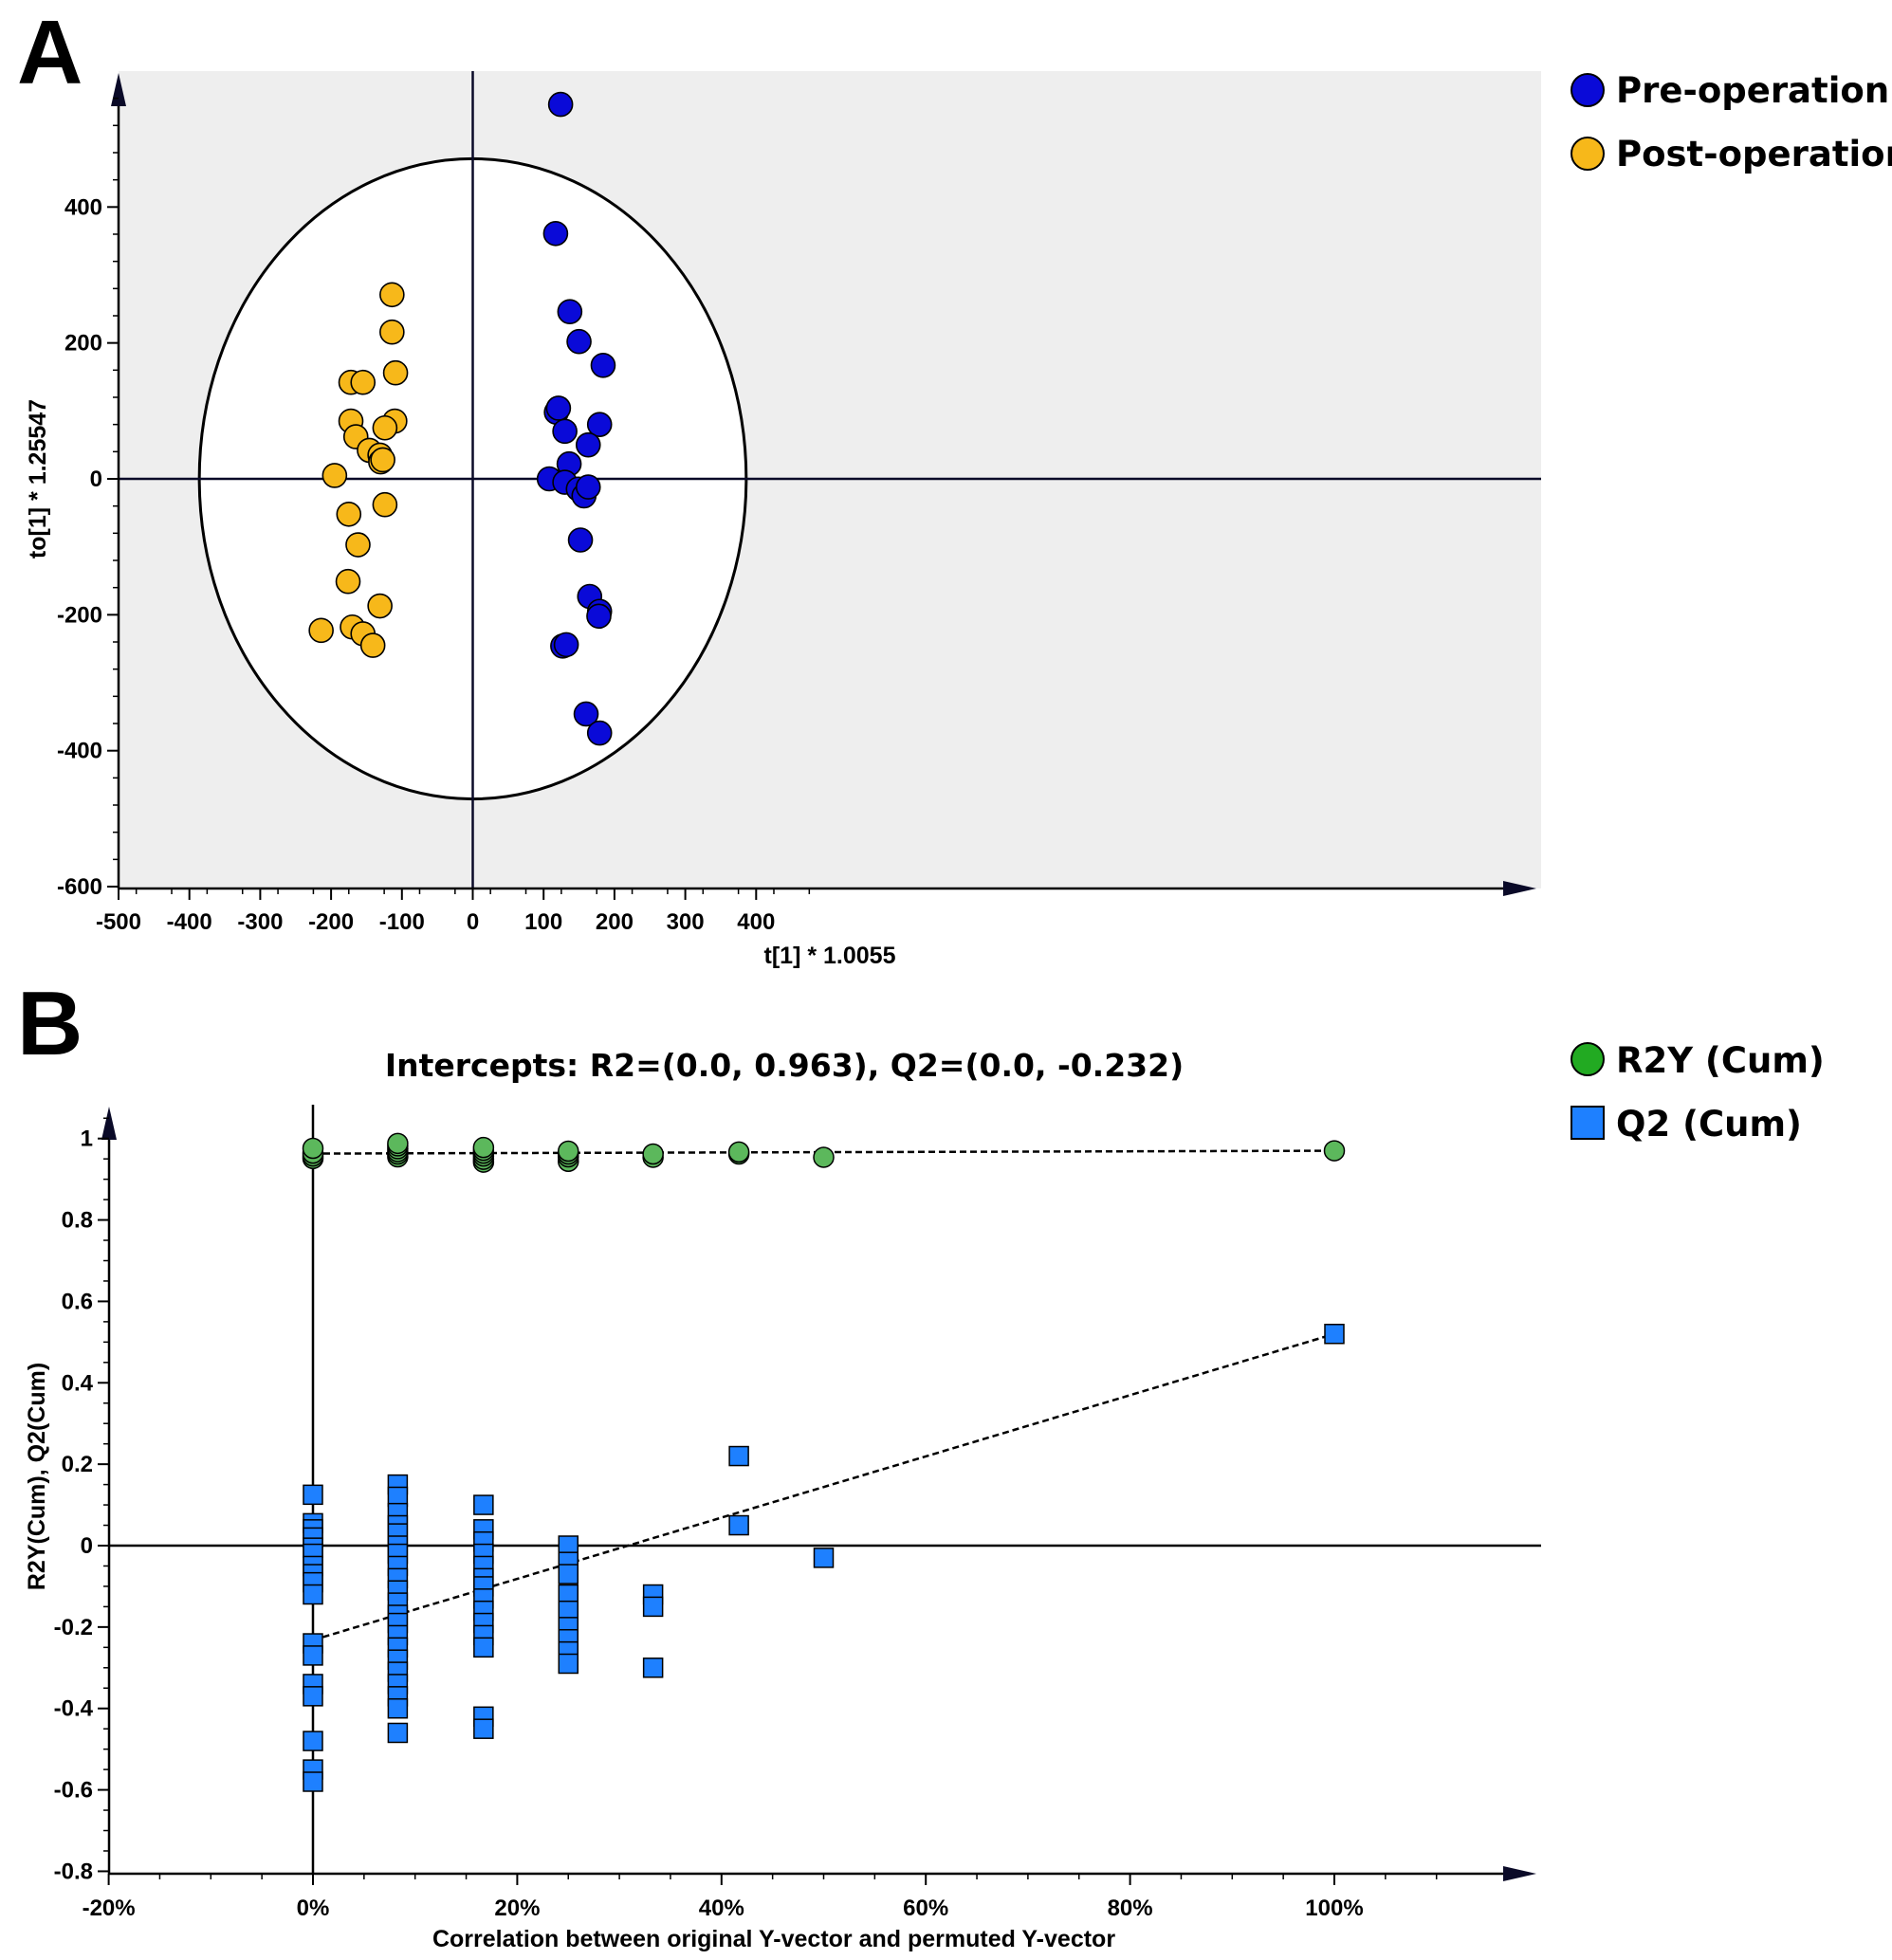 This screenshot has height=1960, width=1892. What do you see at coordinates (78, 1383) in the screenshot?
I see `panel-b-y-tick-label: 0.4` at bounding box center [78, 1383].